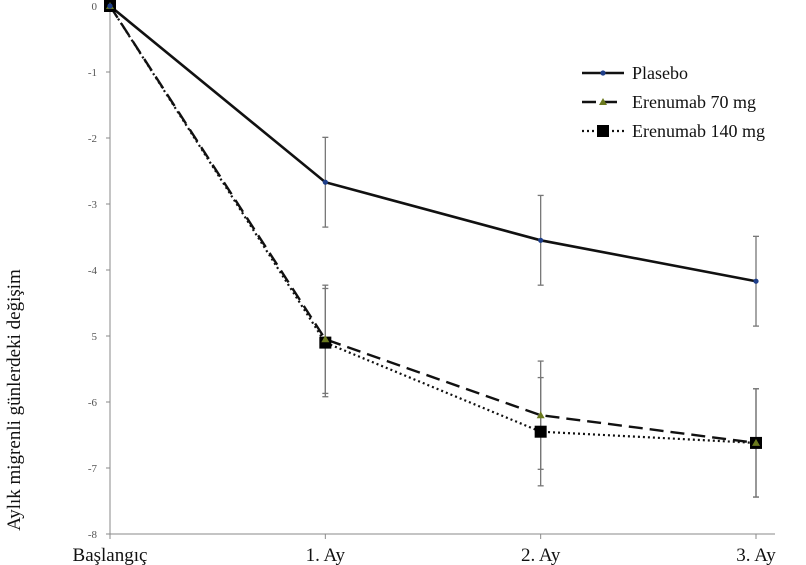 This screenshot has height=565, width=806. Describe the element at coordinates (93, 535) in the screenshot. I see `y-tick-label: -8` at that location.